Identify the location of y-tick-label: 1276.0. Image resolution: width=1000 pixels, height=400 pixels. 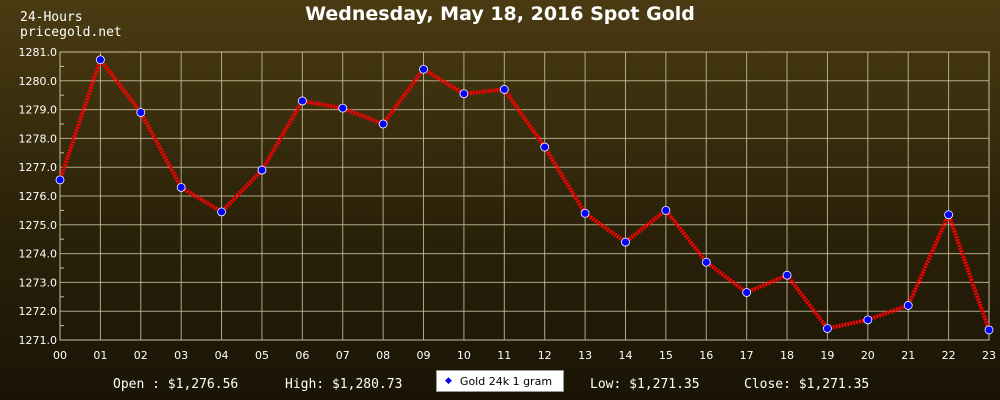
(38, 196).